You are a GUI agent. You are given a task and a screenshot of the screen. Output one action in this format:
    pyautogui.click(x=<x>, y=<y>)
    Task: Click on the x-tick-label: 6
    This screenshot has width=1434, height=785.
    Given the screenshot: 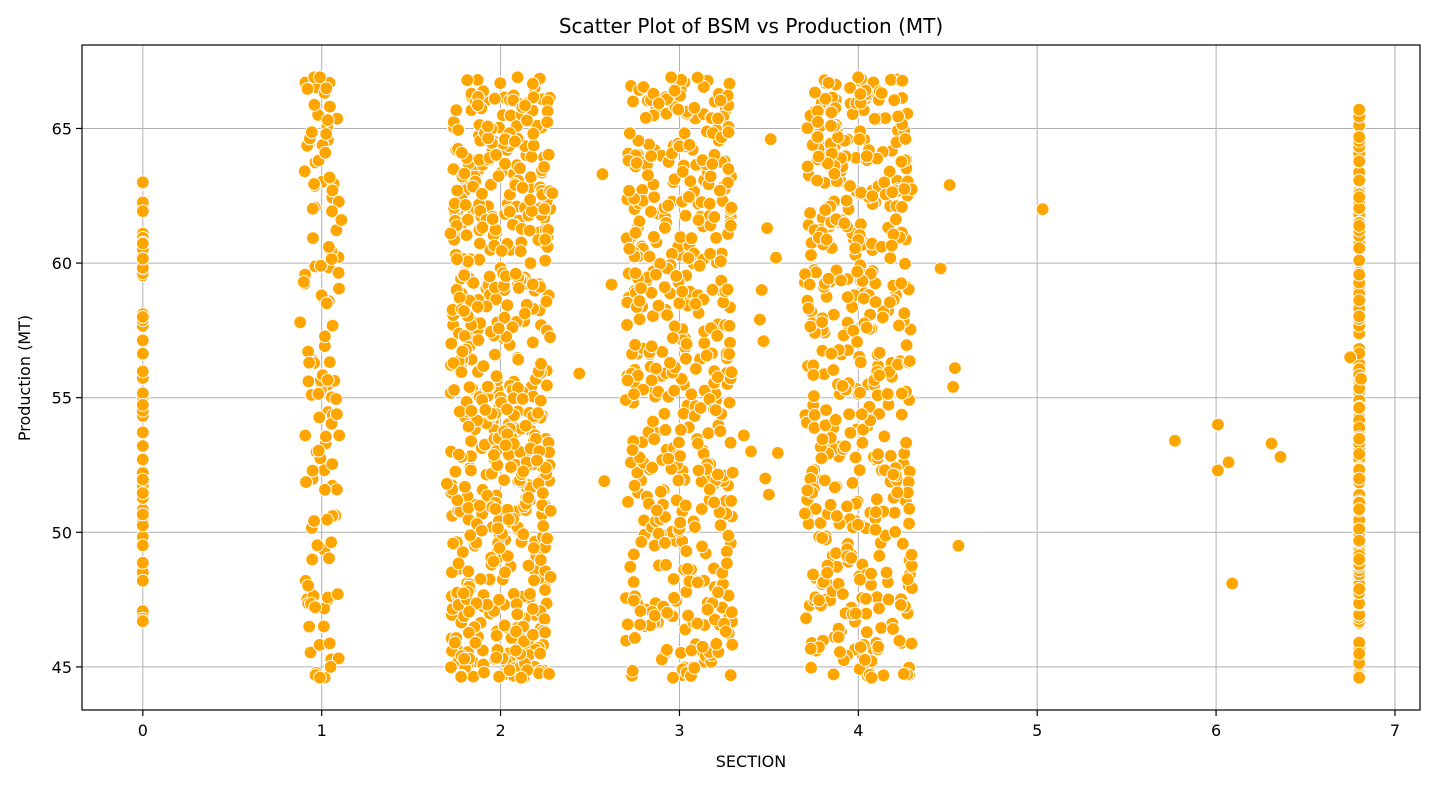 What is the action you would take?
    pyautogui.click(x=1216, y=730)
    